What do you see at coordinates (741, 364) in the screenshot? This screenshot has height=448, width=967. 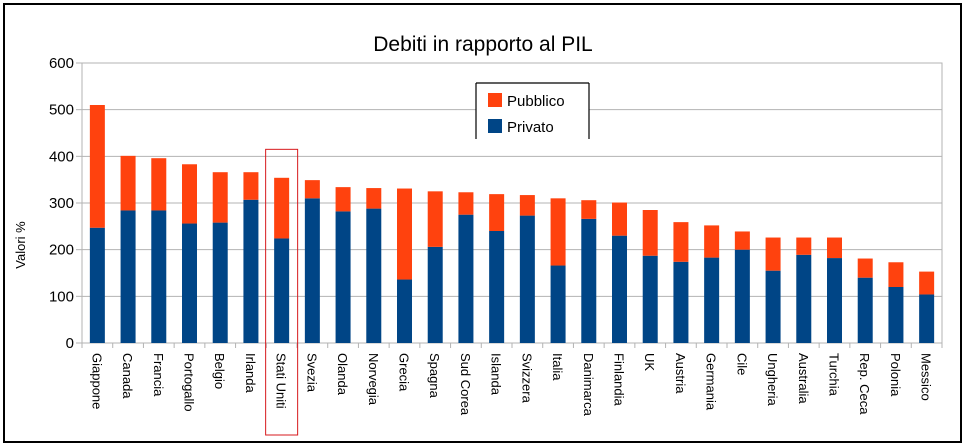 I see `x-tick-label: Cile` at bounding box center [741, 364].